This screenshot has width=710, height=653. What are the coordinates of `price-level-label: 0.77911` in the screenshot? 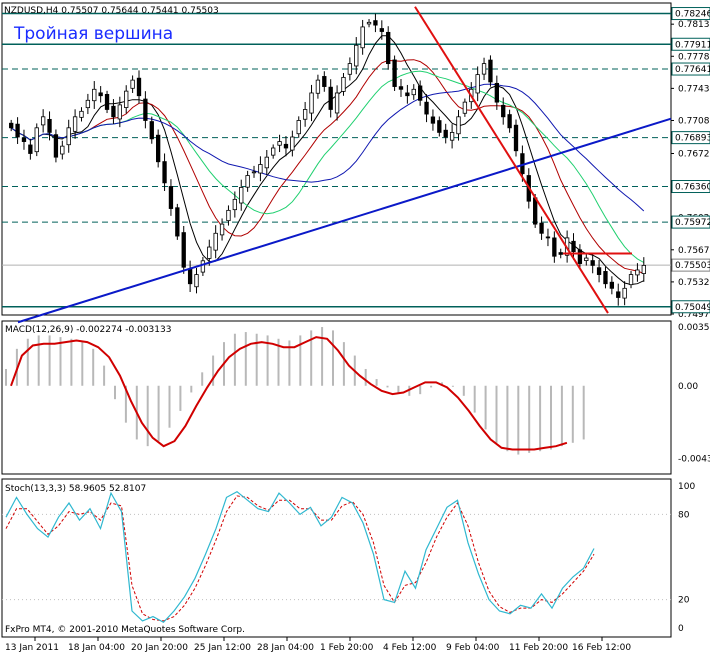 It's located at (692, 45).